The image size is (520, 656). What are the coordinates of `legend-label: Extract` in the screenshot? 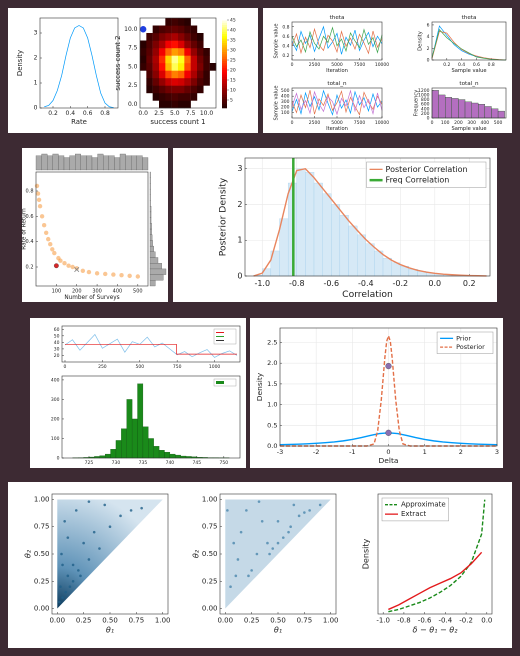 It's located at (413, 514).